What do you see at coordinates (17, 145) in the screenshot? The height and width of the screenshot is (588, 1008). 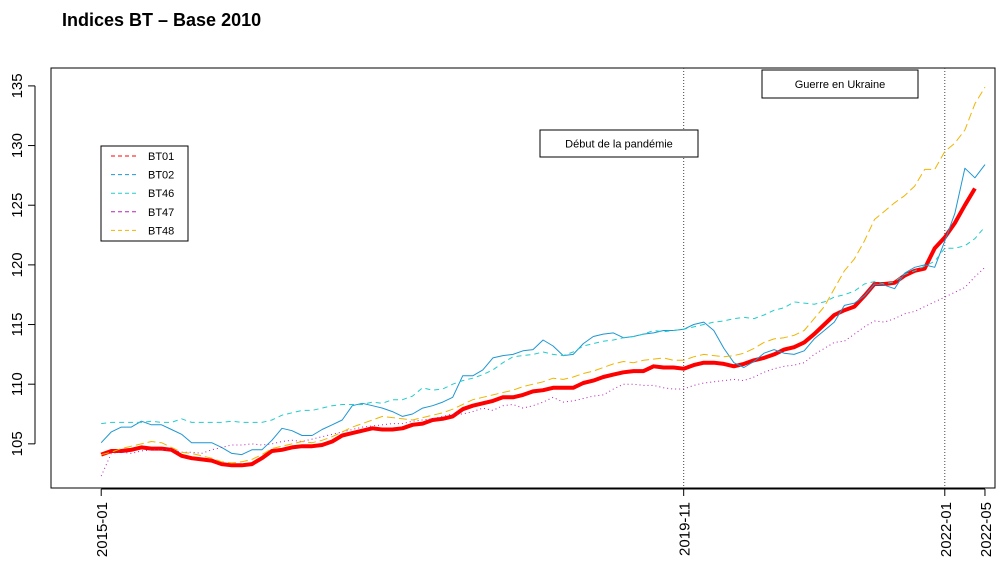 I see `y-tick-label: 130` at bounding box center [17, 145].